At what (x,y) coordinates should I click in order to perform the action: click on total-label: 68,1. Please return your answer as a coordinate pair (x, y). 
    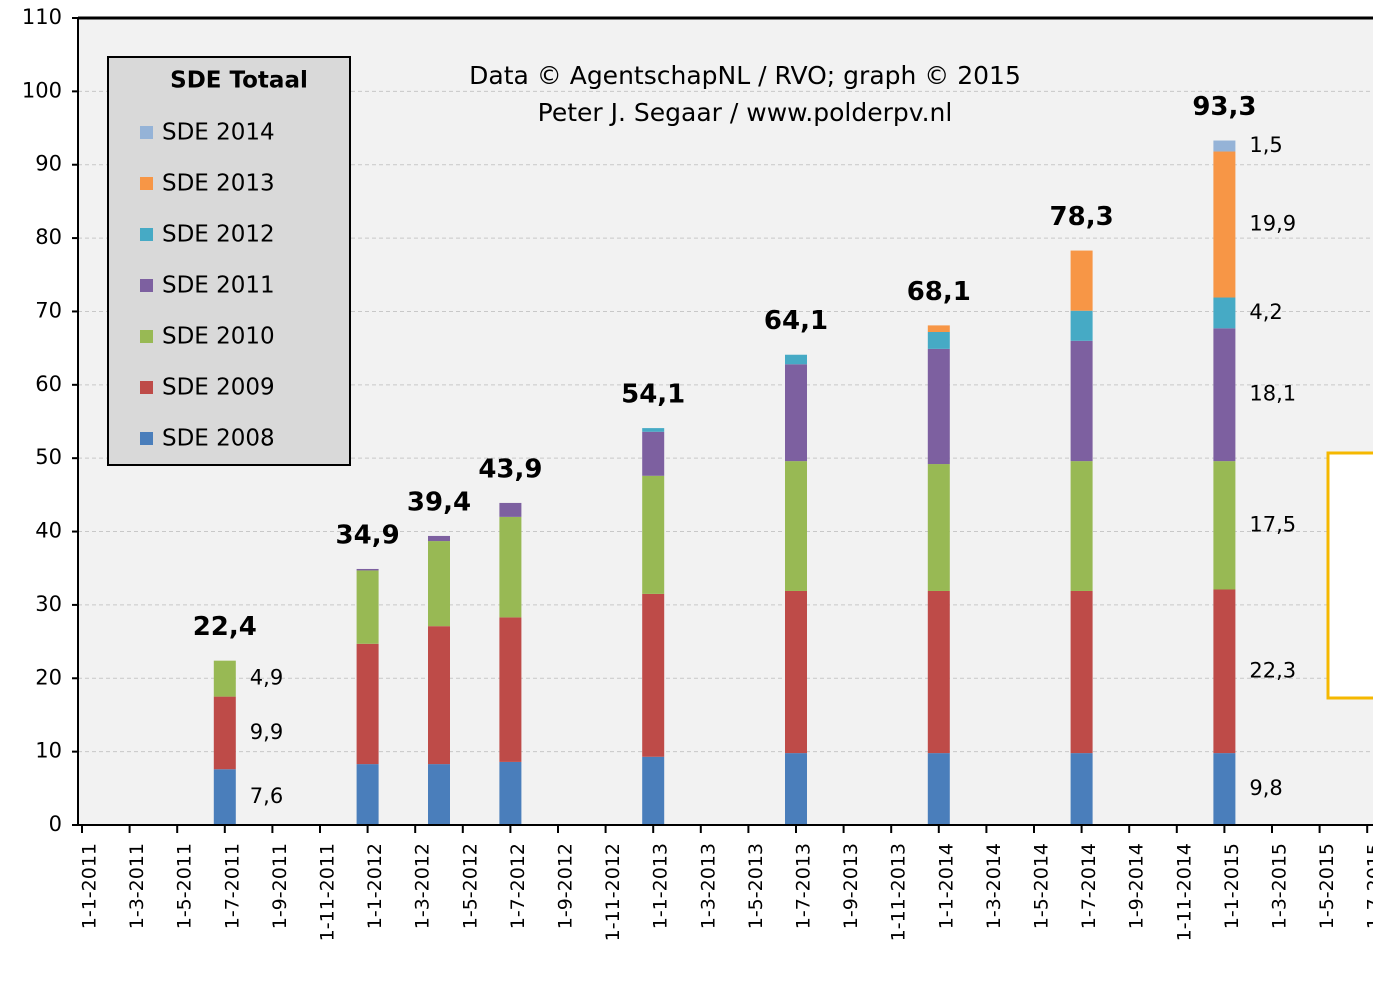
    Looking at the image, I should click on (939, 292).